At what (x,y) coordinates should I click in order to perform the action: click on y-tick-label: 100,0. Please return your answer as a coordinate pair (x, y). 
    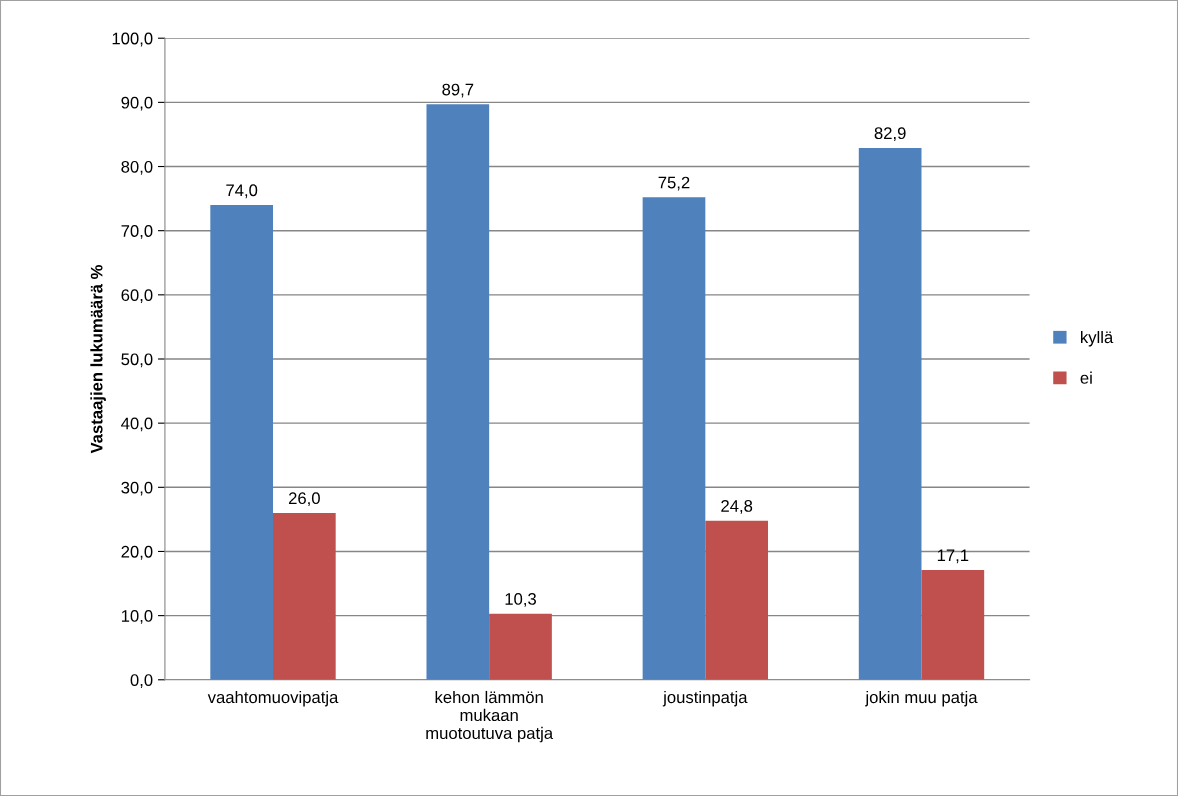
    Looking at the image, I should click on (132, 39).